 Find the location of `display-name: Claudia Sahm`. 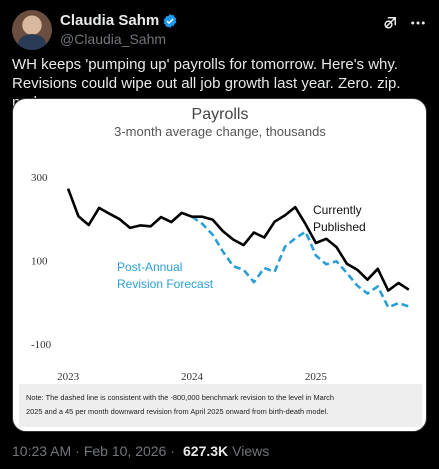

display-name: Claudia Sahm is located at coordinates (110, 20).